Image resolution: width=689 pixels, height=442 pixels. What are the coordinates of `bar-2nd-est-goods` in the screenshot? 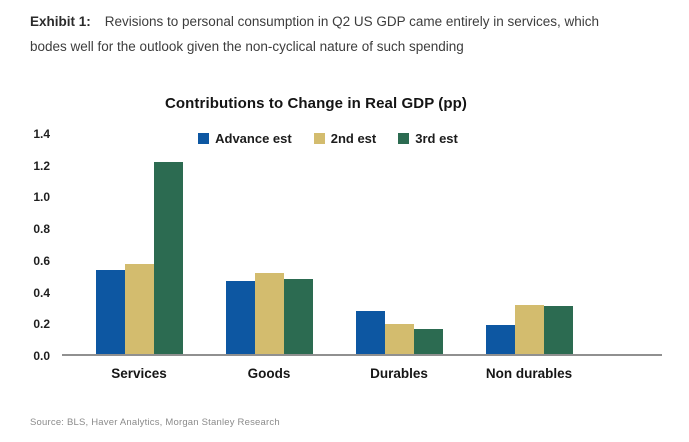 It's located at (269, 313).